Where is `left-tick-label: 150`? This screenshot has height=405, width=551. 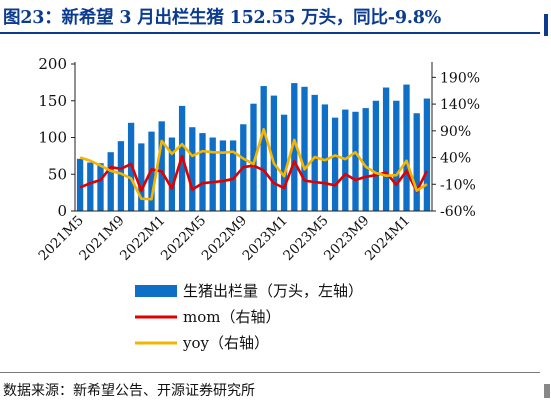 left-tick-label: 150 is located at coordinates (52, 101).